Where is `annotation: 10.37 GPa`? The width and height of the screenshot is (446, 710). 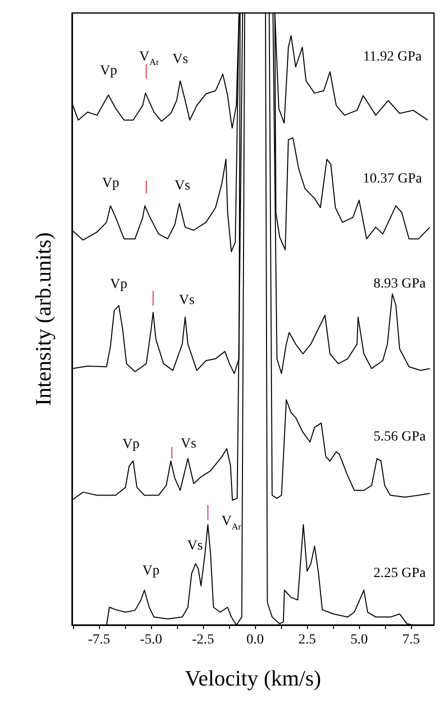
annotation: 10.37 GPa is located at coordinates (392, 178).